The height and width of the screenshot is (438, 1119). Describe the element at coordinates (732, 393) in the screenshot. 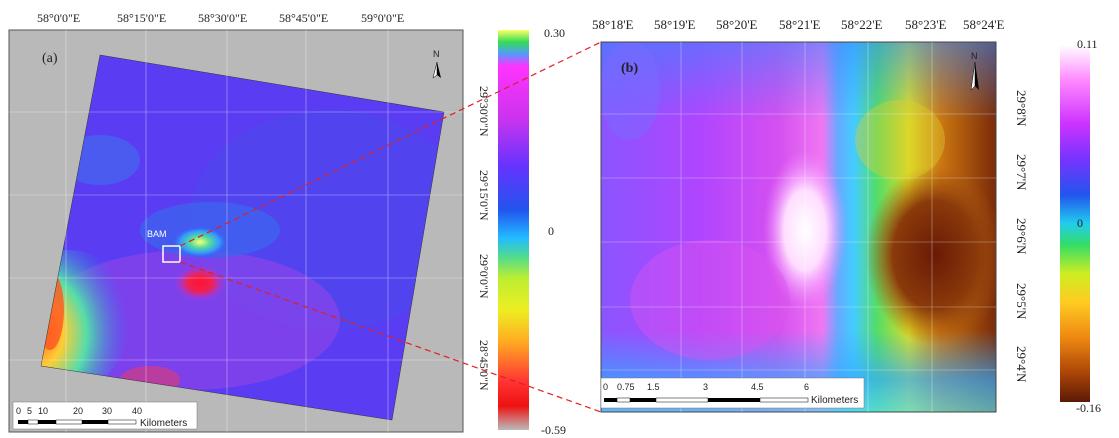

I see `scale-bar-b` at that location.